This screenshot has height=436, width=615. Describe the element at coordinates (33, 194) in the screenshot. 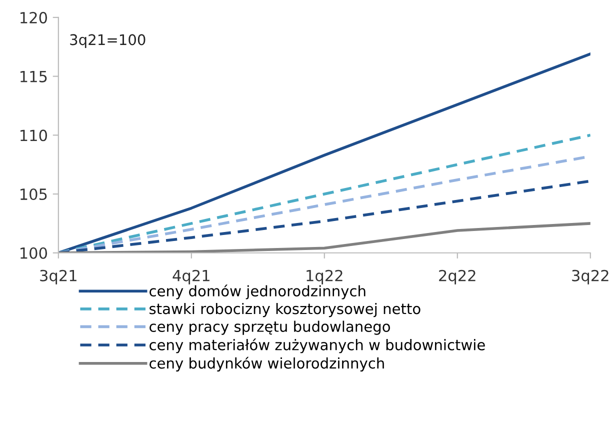

I see `y-tick-label: 105` at that location.